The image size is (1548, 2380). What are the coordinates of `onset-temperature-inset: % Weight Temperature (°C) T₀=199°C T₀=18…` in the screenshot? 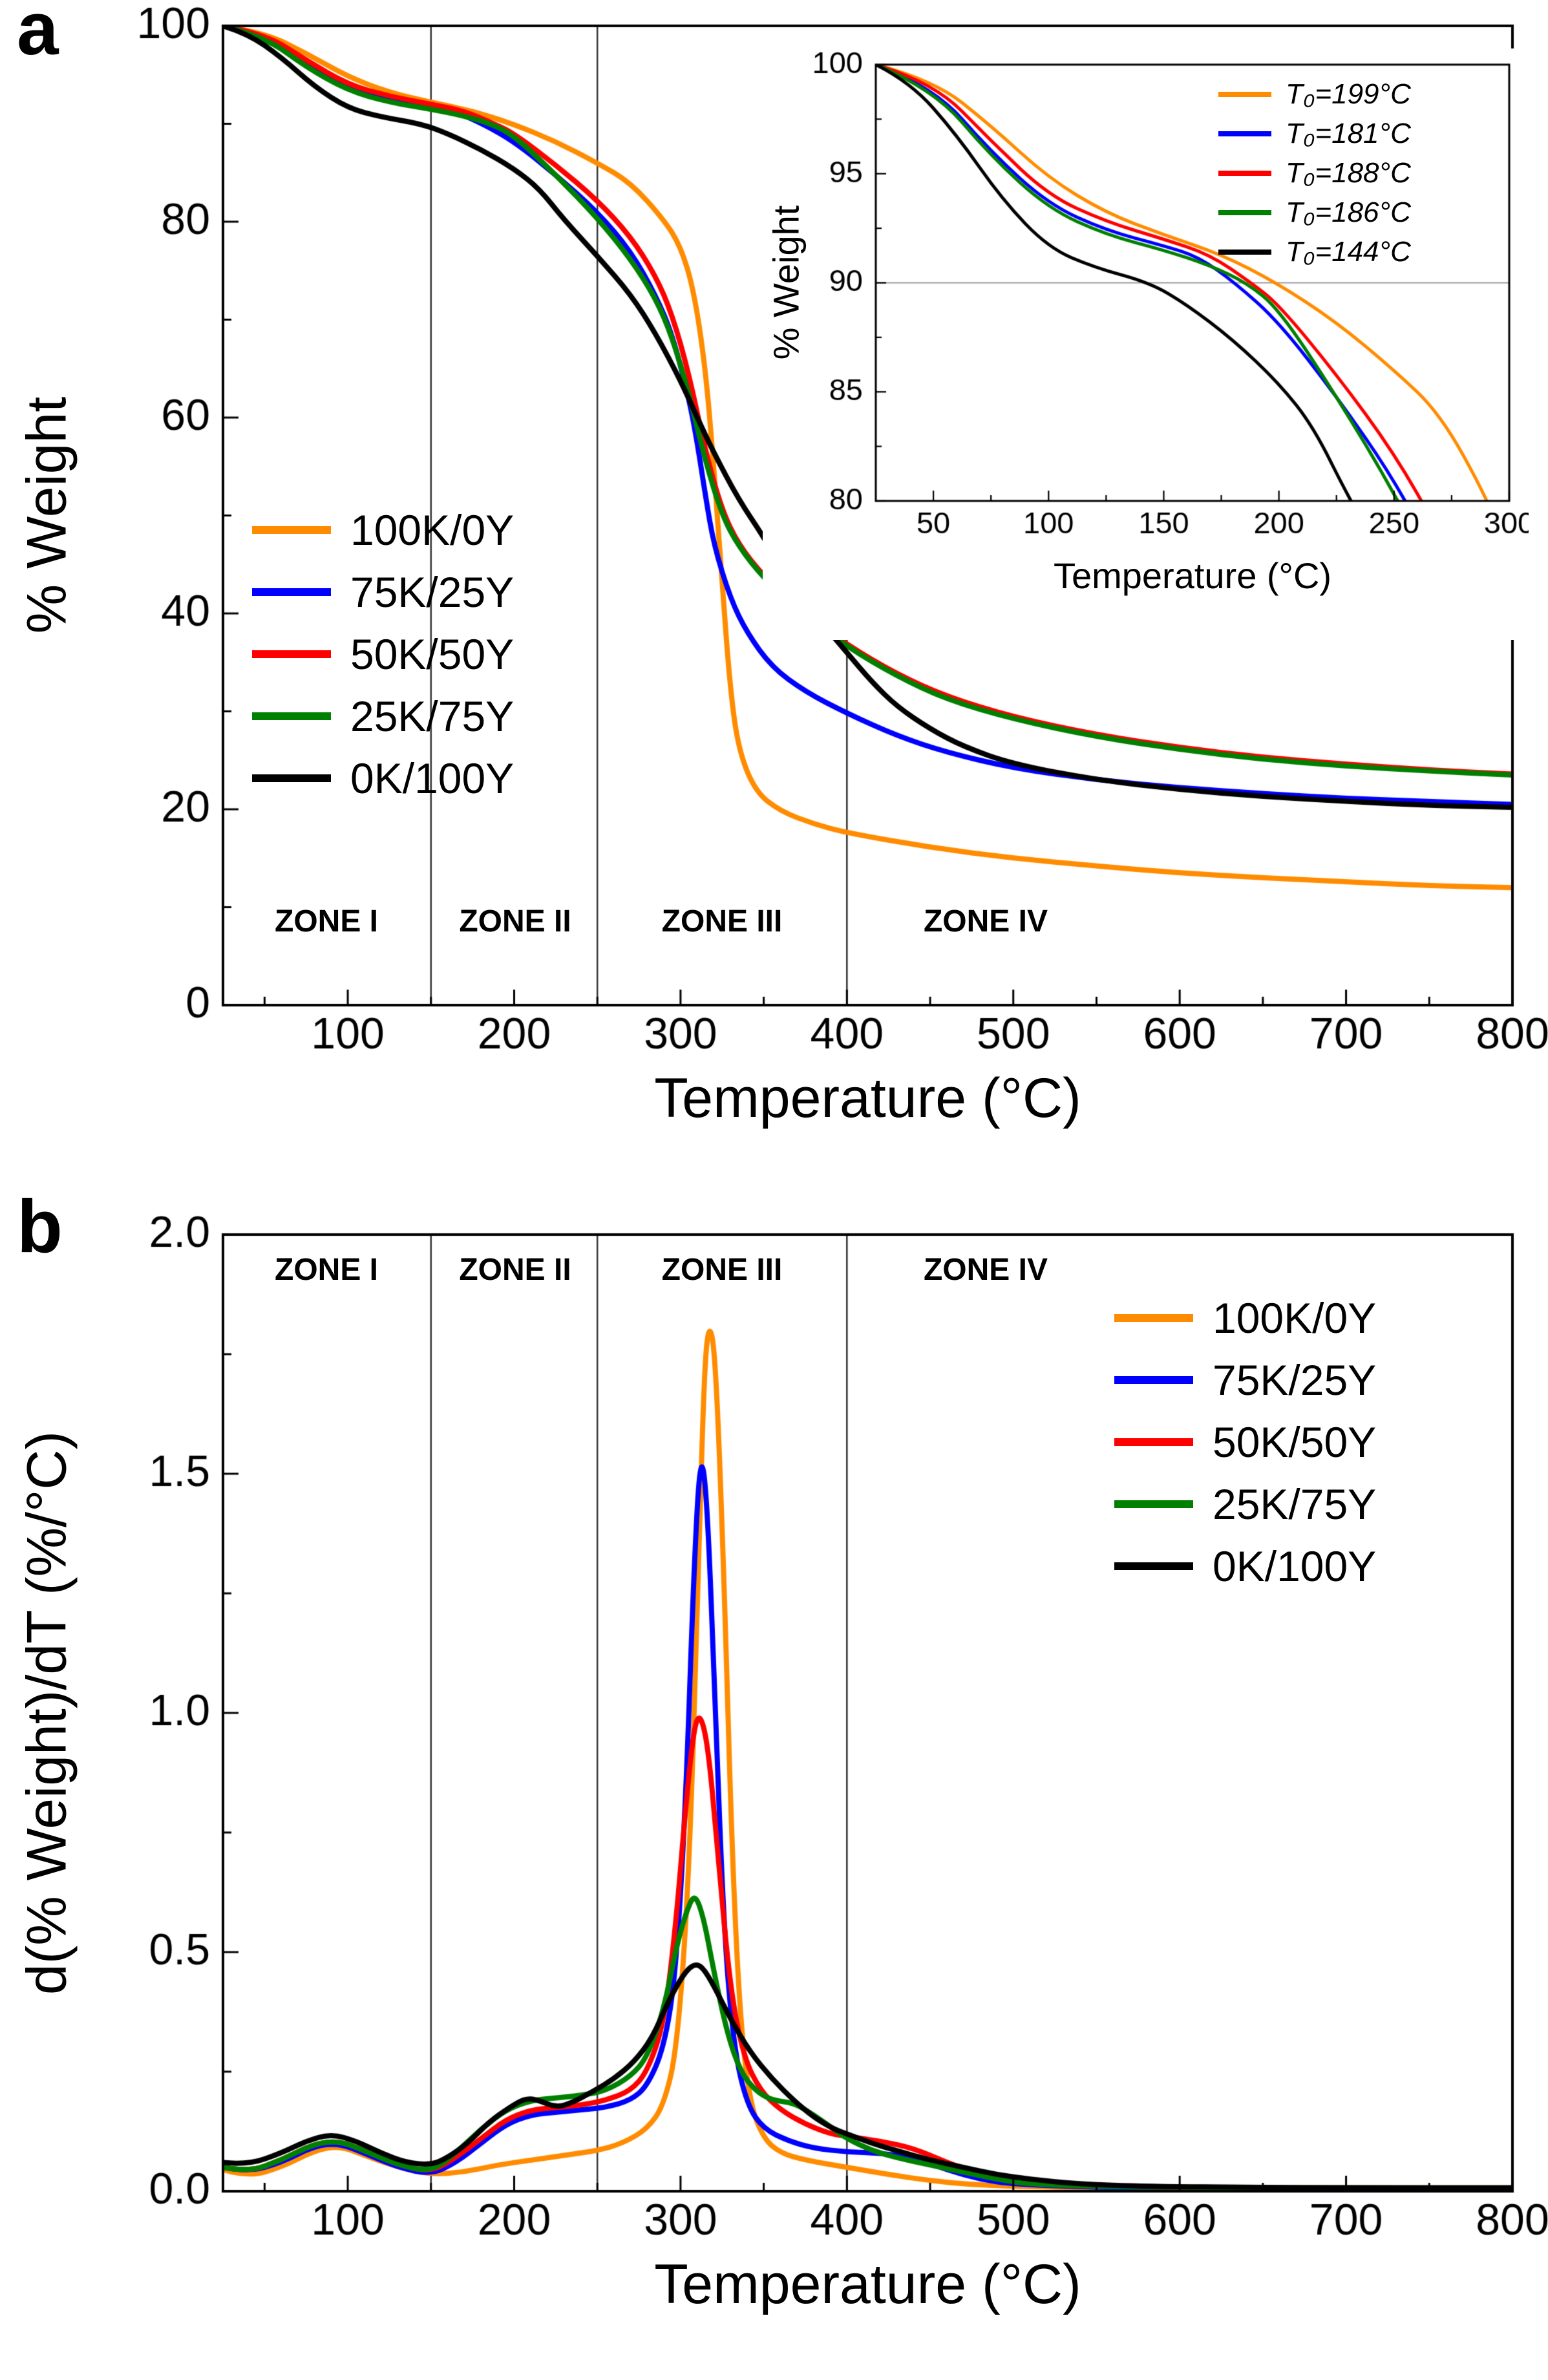 It's located at (1146, 344).